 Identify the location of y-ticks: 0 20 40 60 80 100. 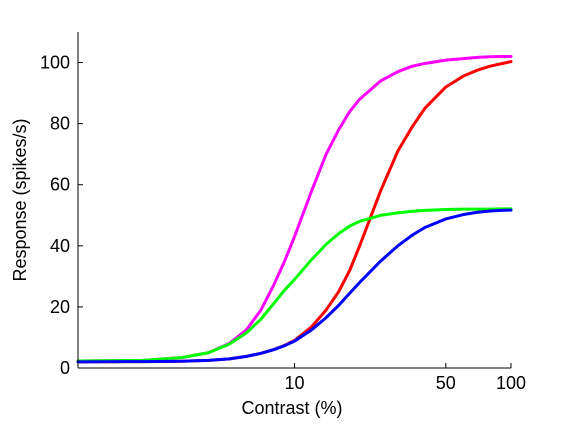
(61, 215).